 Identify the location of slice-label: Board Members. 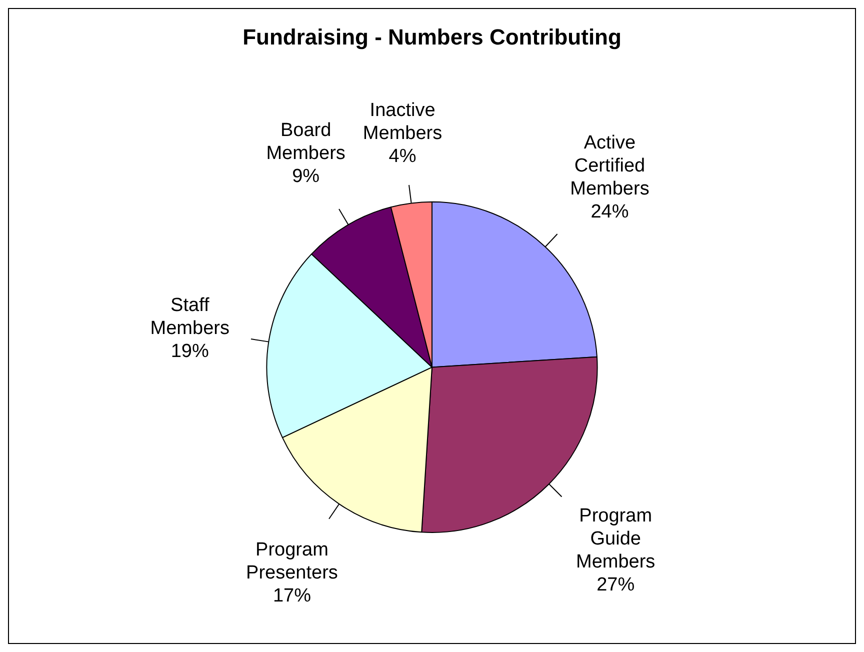
(306, 142).